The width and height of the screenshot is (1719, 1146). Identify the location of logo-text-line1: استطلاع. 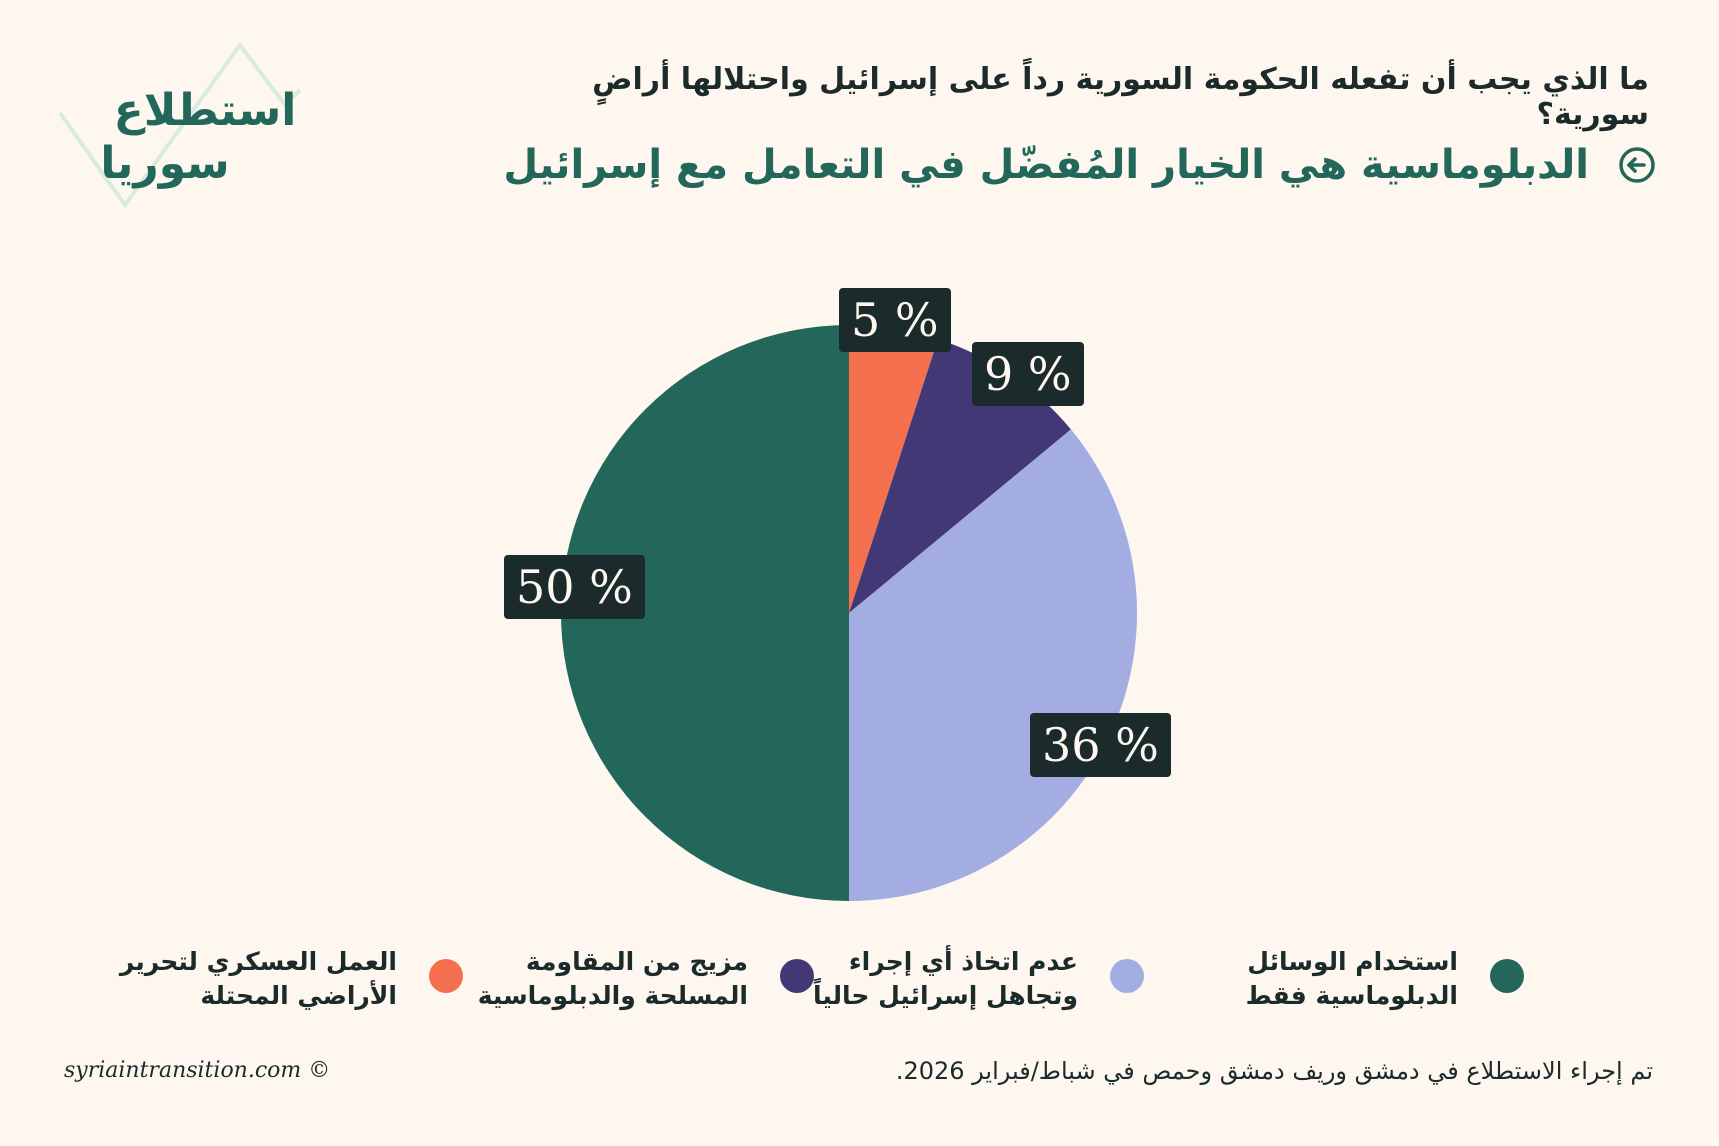
(205, 110).